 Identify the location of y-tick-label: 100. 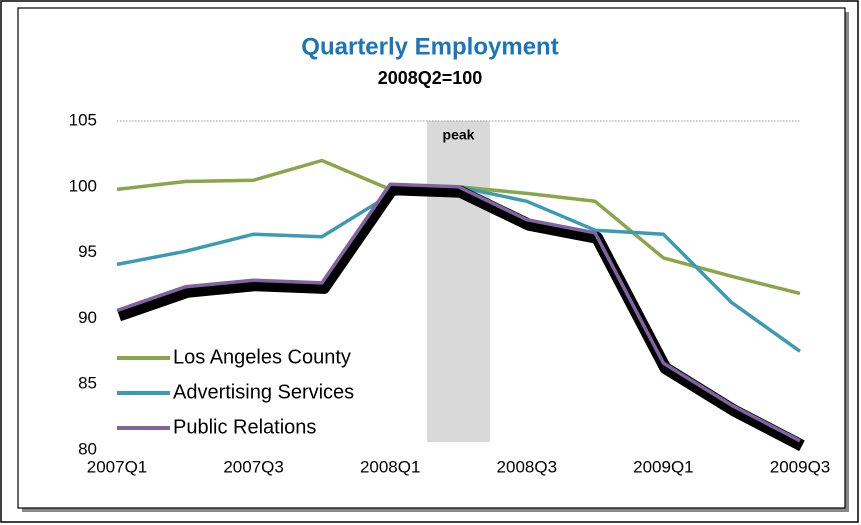
(83, 185).